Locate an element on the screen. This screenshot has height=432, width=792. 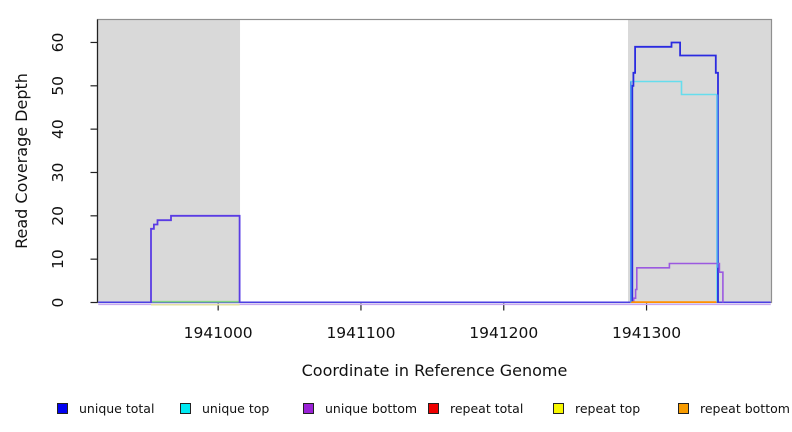
legend-item-unique-top: unique top is located at coordinates (225, 408).